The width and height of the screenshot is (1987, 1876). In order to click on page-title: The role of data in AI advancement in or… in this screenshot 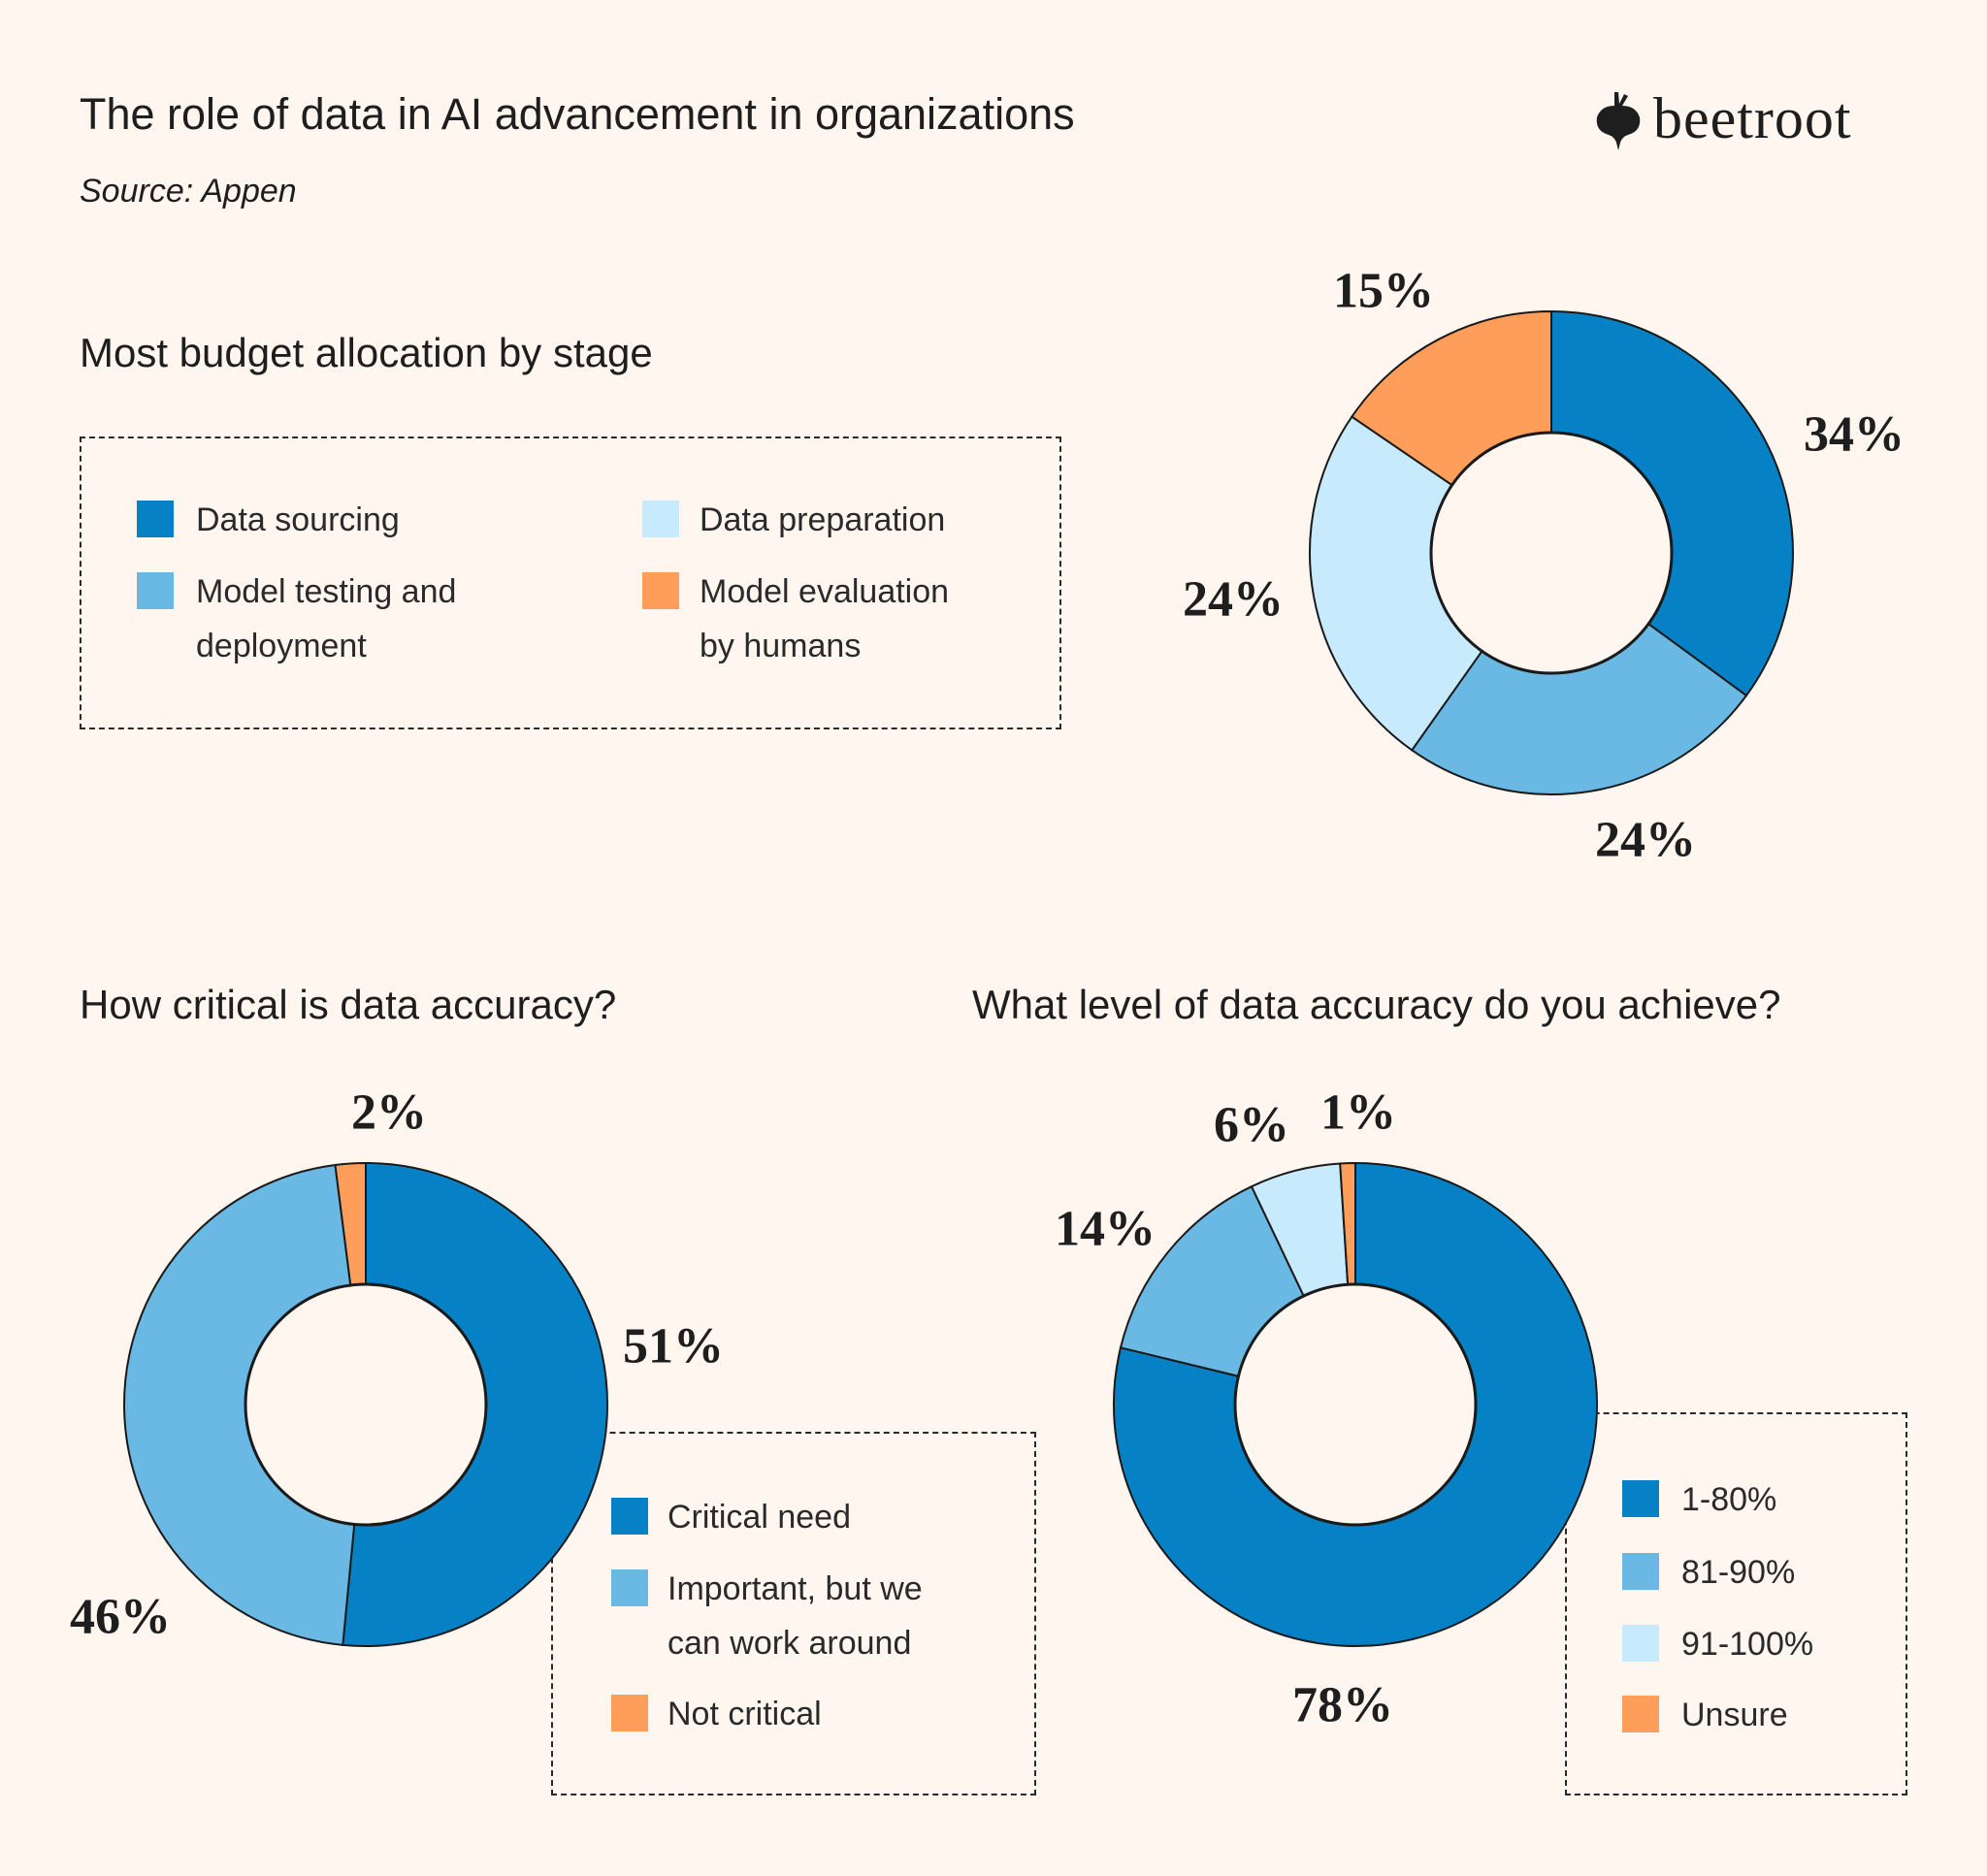, I will do `click(577, 114)`.